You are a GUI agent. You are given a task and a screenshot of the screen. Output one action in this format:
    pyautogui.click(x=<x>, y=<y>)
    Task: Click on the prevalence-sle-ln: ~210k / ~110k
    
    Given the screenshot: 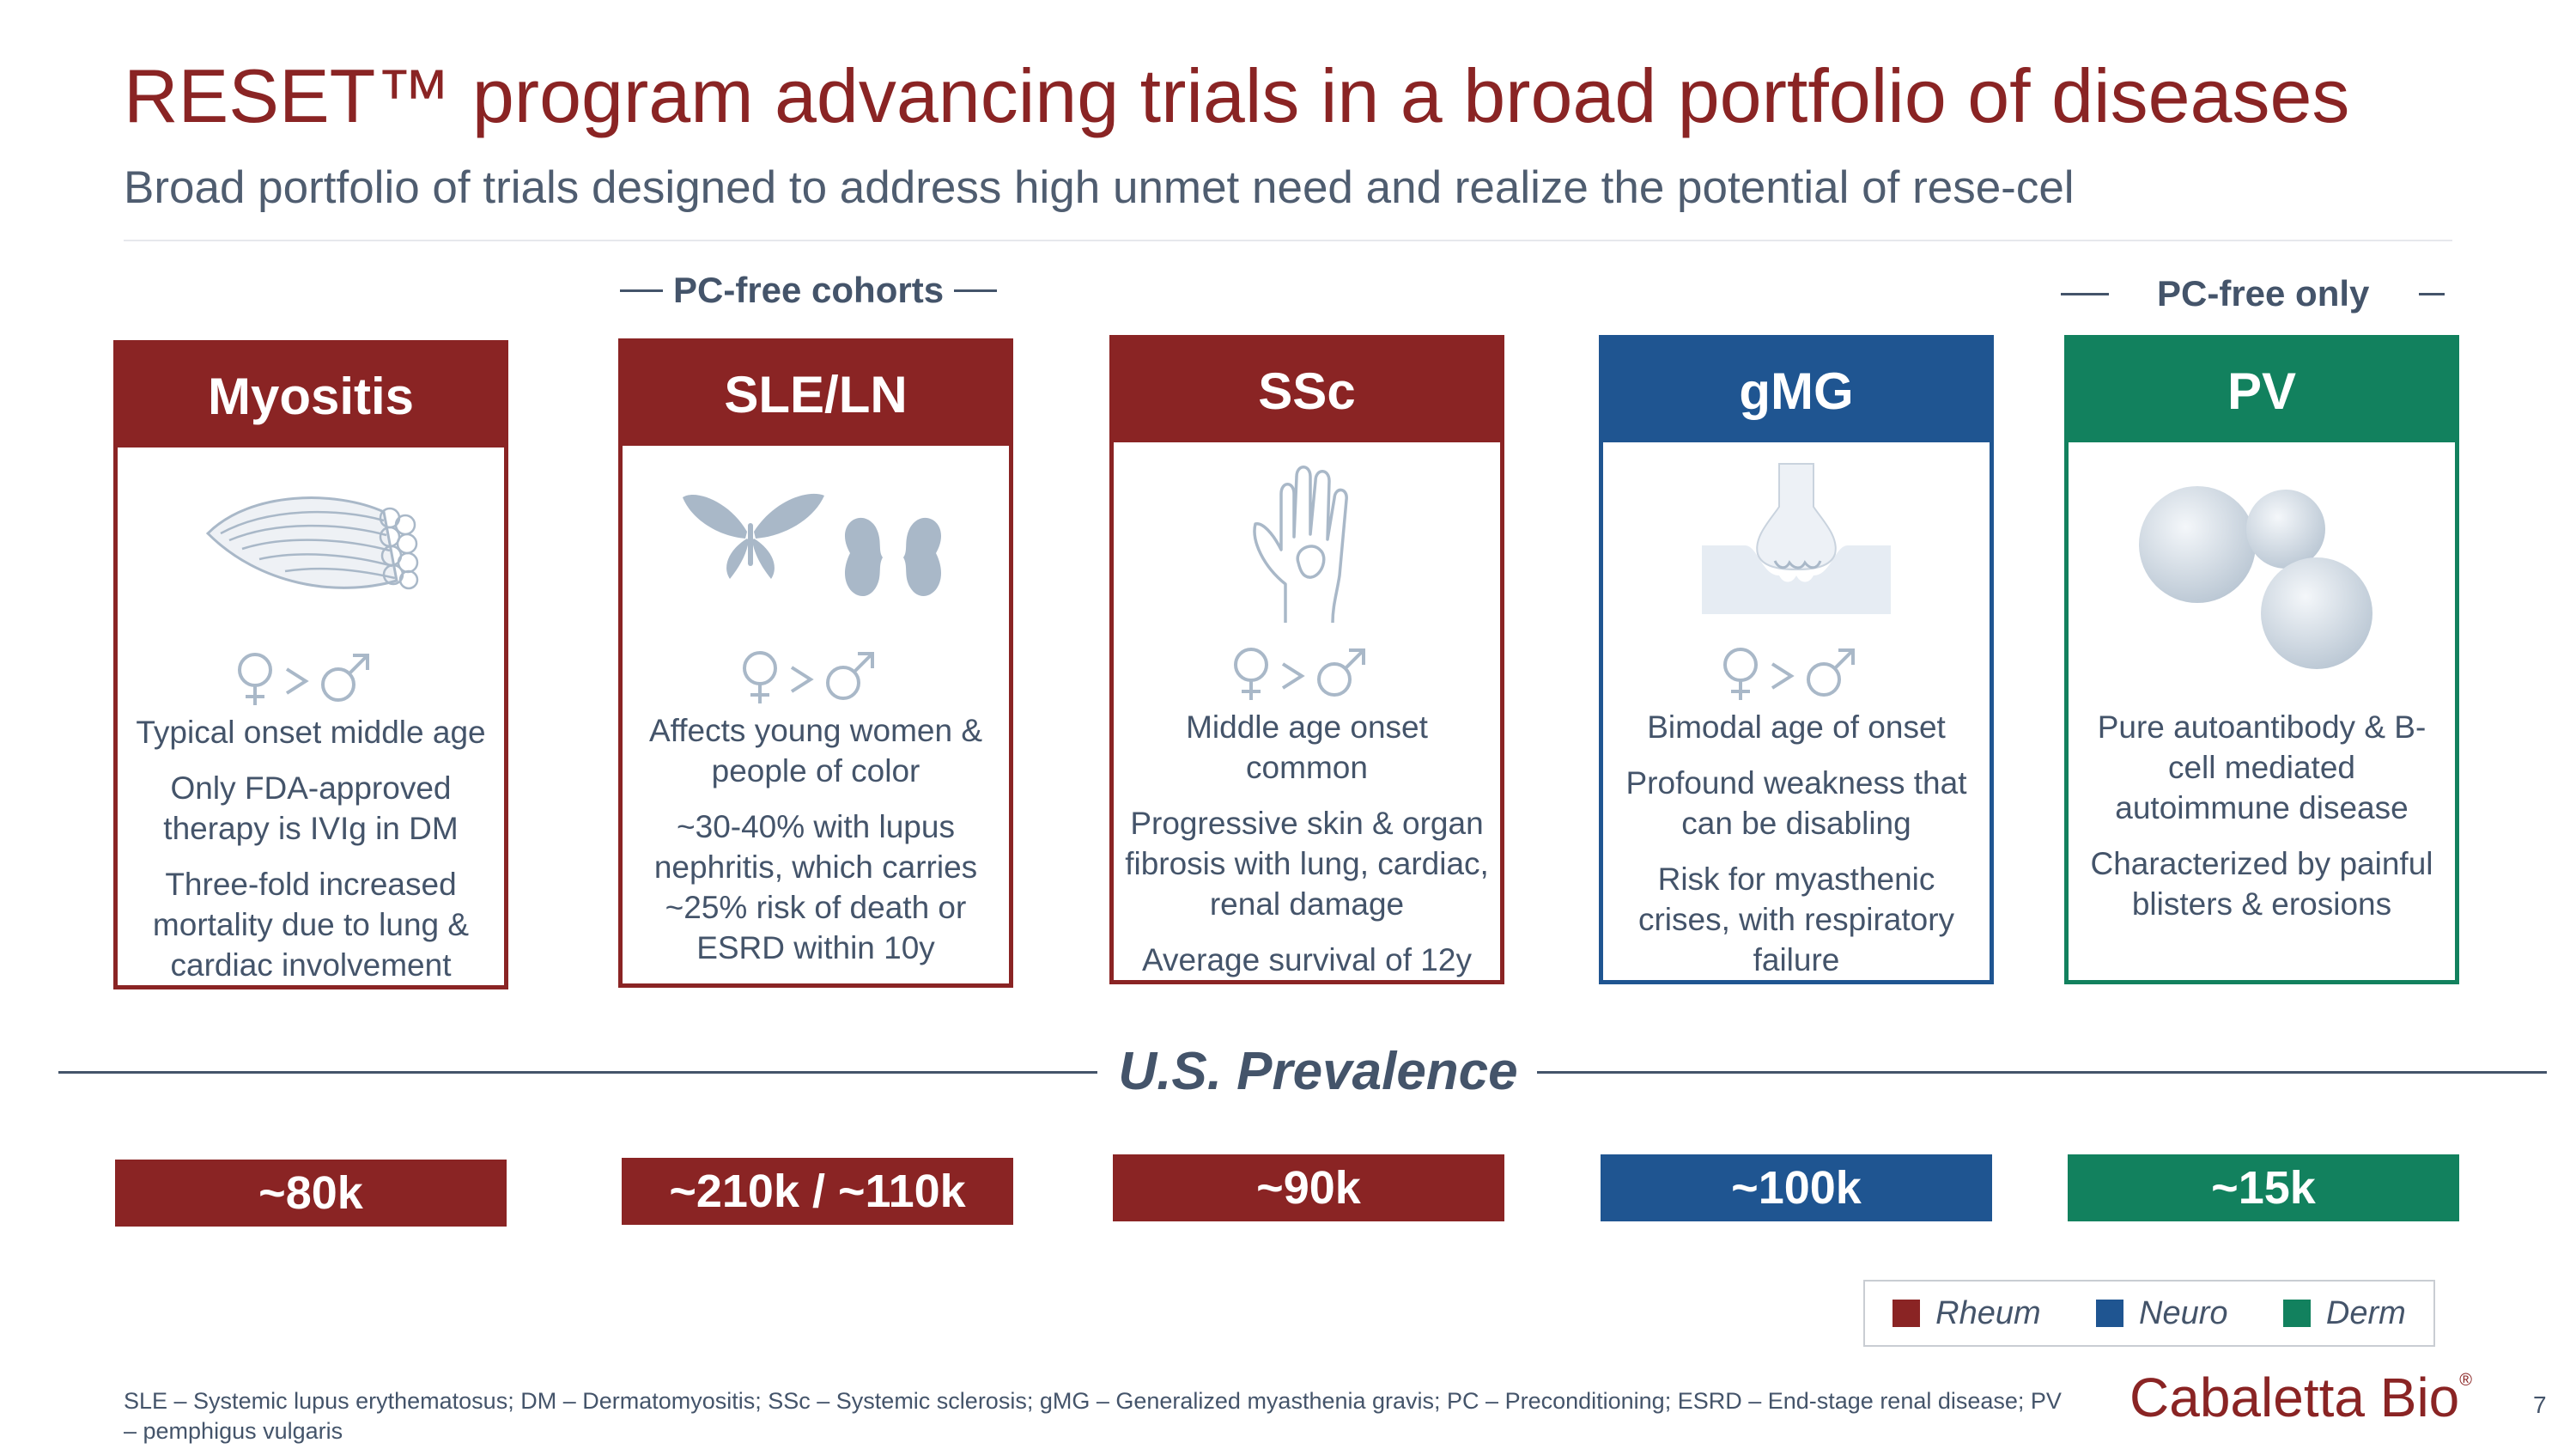 What is the action you would take?
    pyautogui.click(x=817, y=1191)
    